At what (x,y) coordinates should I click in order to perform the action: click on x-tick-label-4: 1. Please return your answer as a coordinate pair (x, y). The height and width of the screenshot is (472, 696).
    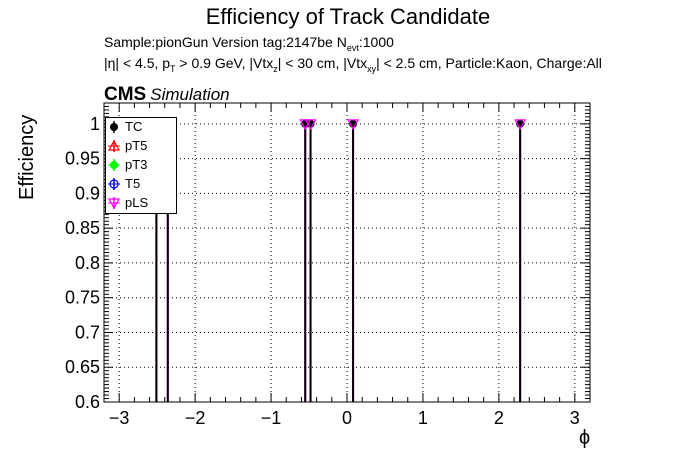
    Looking at the image, I should click on (423, 418).